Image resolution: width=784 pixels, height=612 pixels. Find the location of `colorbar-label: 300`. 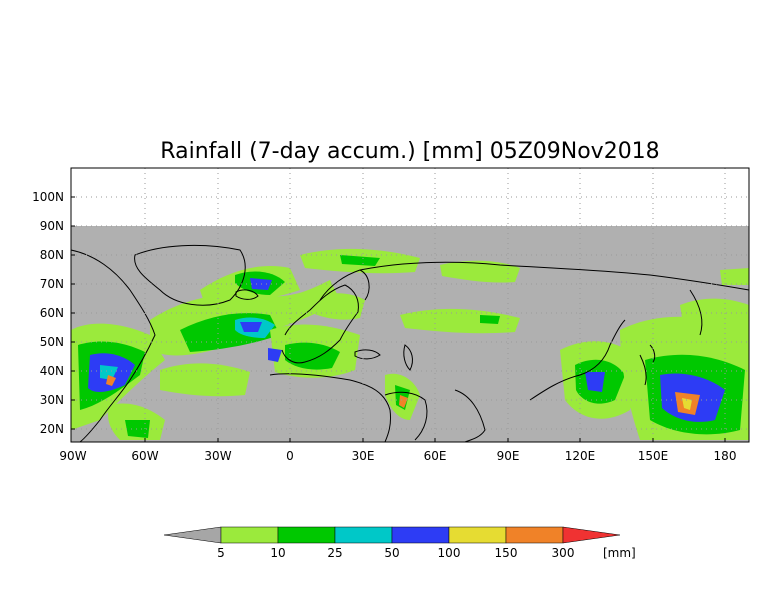

colorbar-label: 300 is located at coordinates (563, 553).